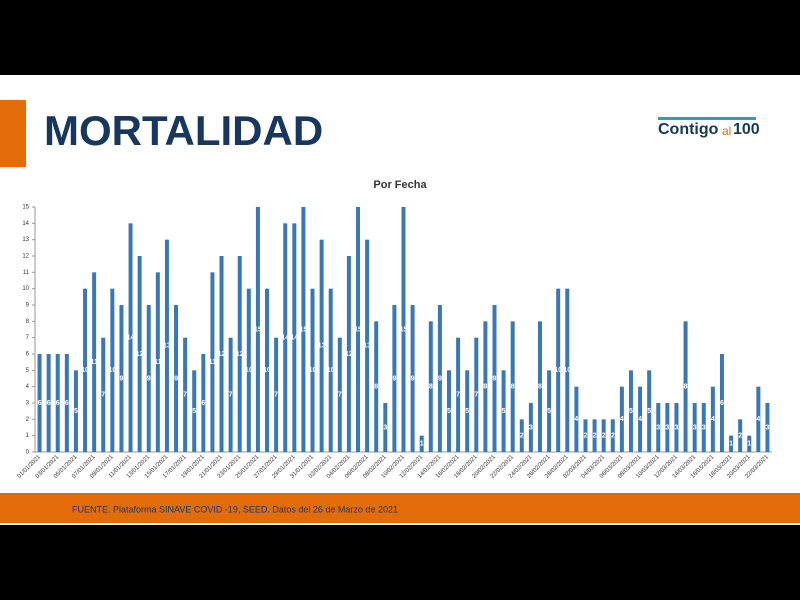 This screenshot has width=800, height=600. I want to click on data-label: 13, so click(322, 346).